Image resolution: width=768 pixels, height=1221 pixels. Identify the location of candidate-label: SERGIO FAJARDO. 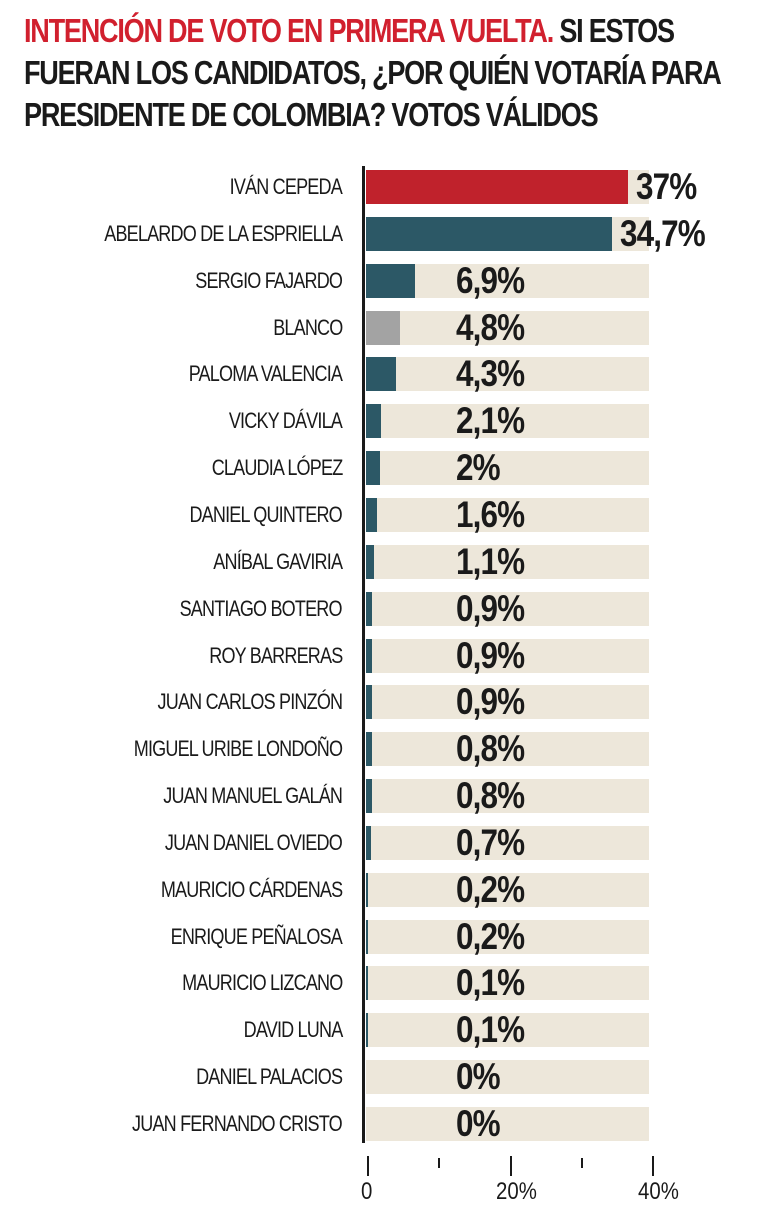
(269, 280).